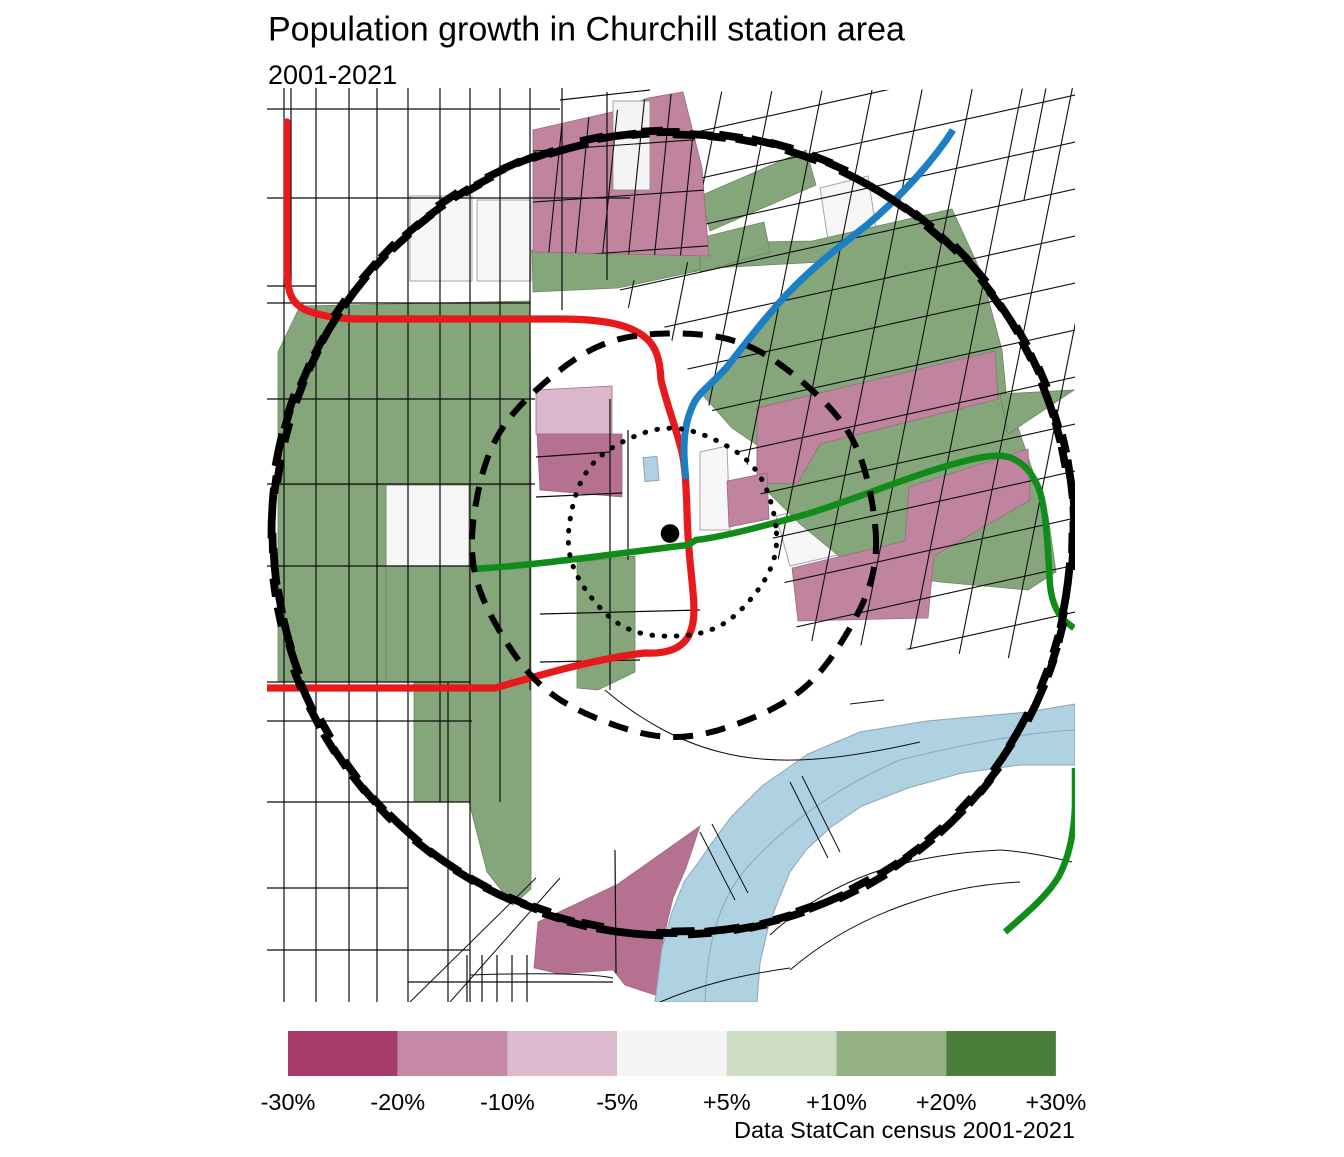  What do you see at coordinates (1056, 1102) in the screenshot?
I see `svg-text: +30%` at bounding box center [1056, 1102].